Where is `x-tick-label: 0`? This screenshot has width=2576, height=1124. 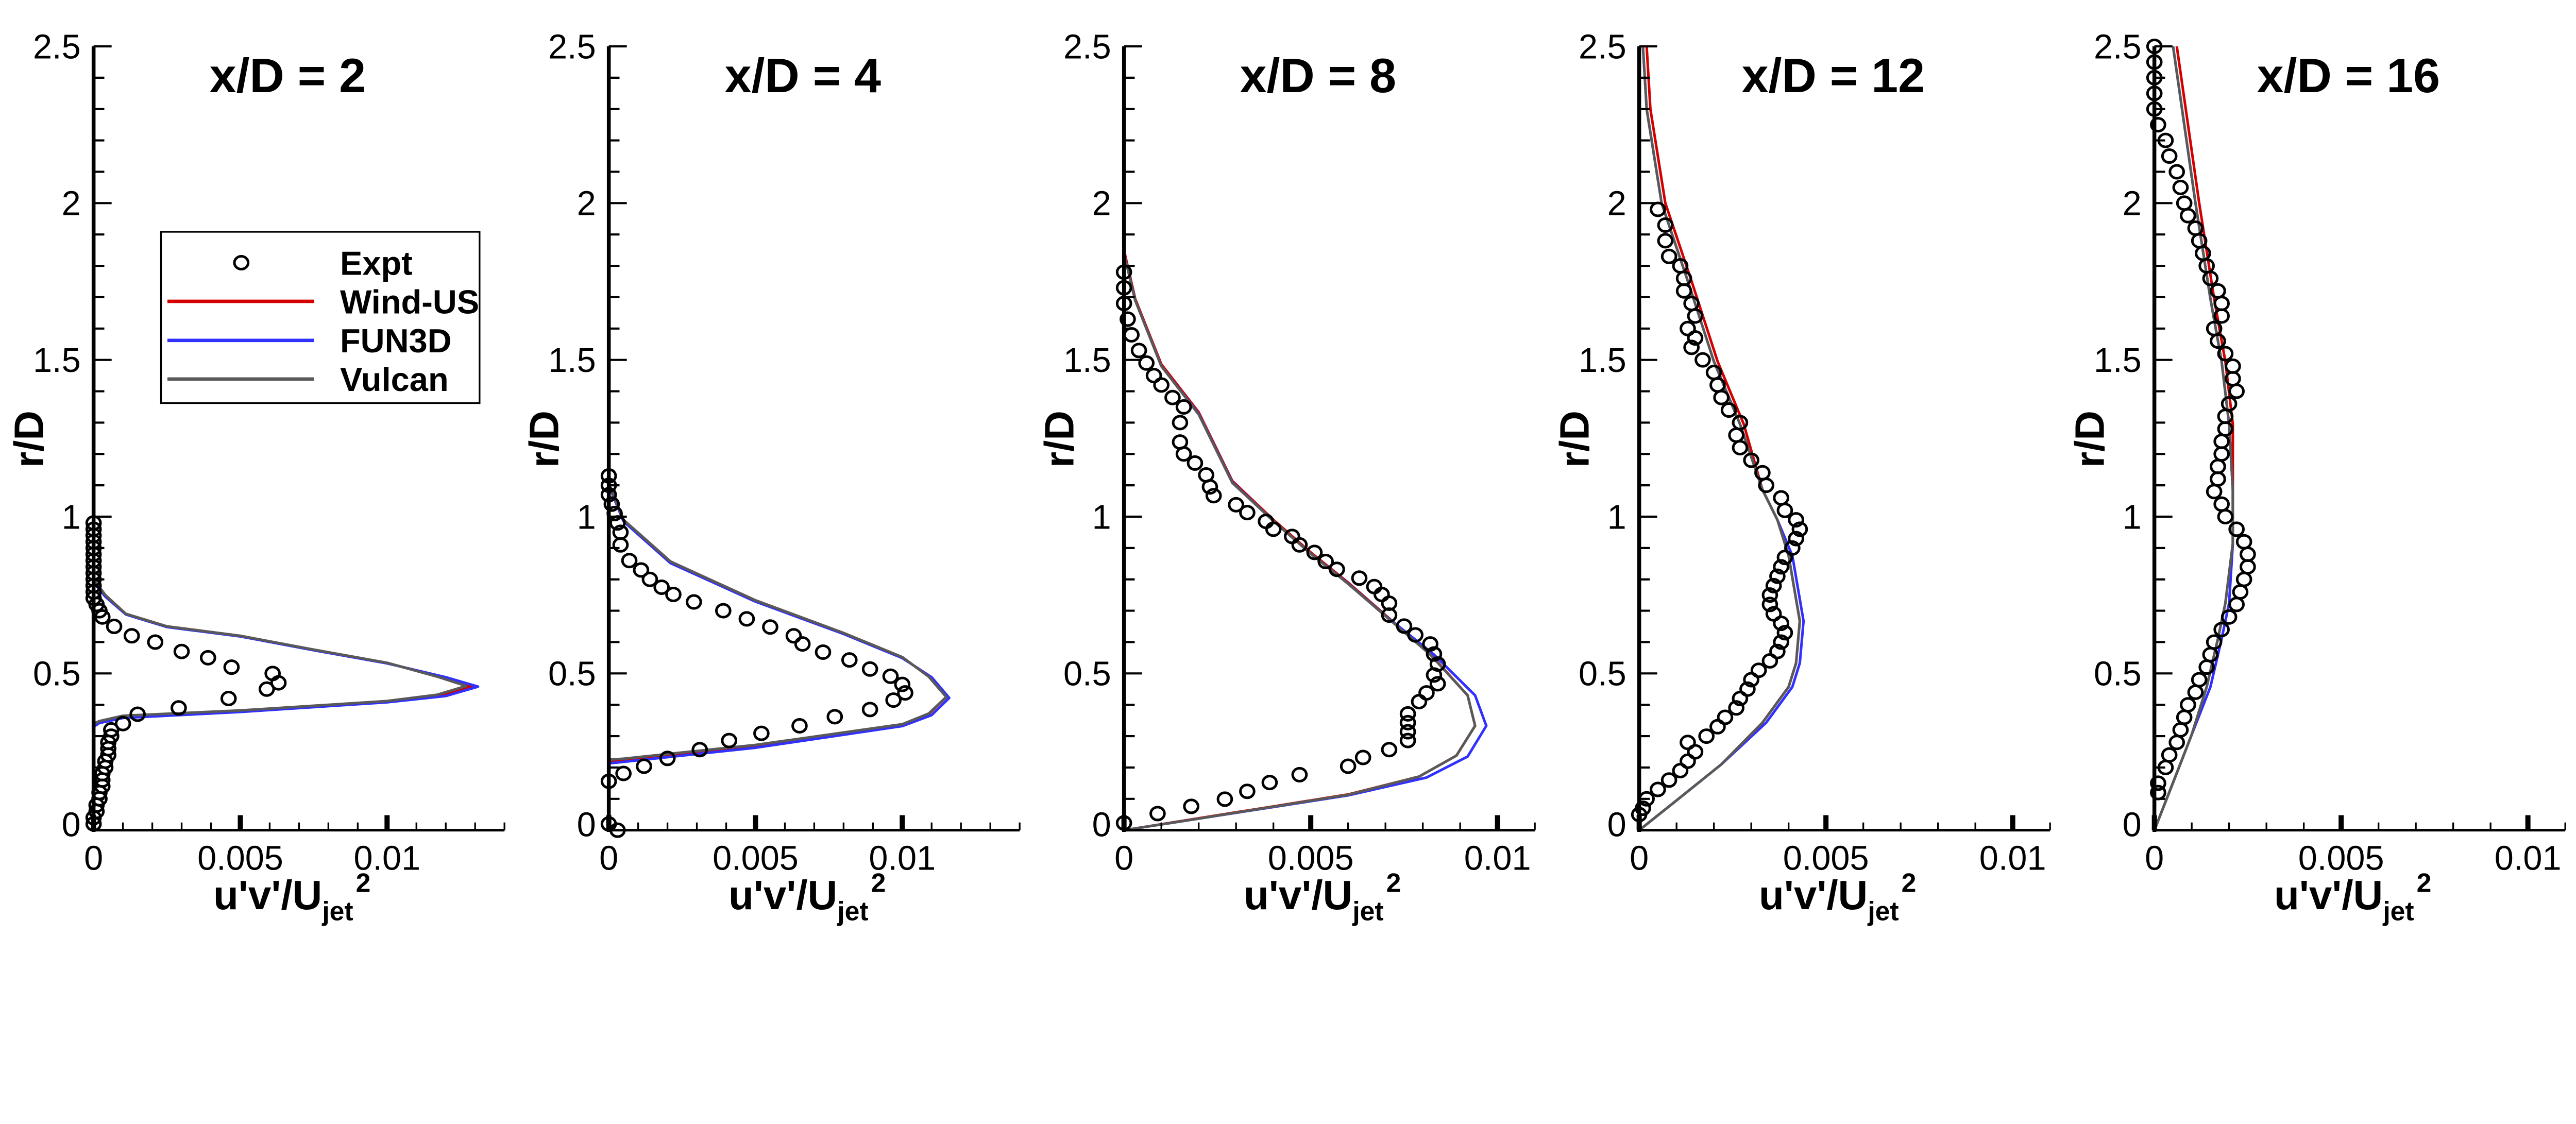 x-tick-label: 0 is located at coordinates (1123, 858).